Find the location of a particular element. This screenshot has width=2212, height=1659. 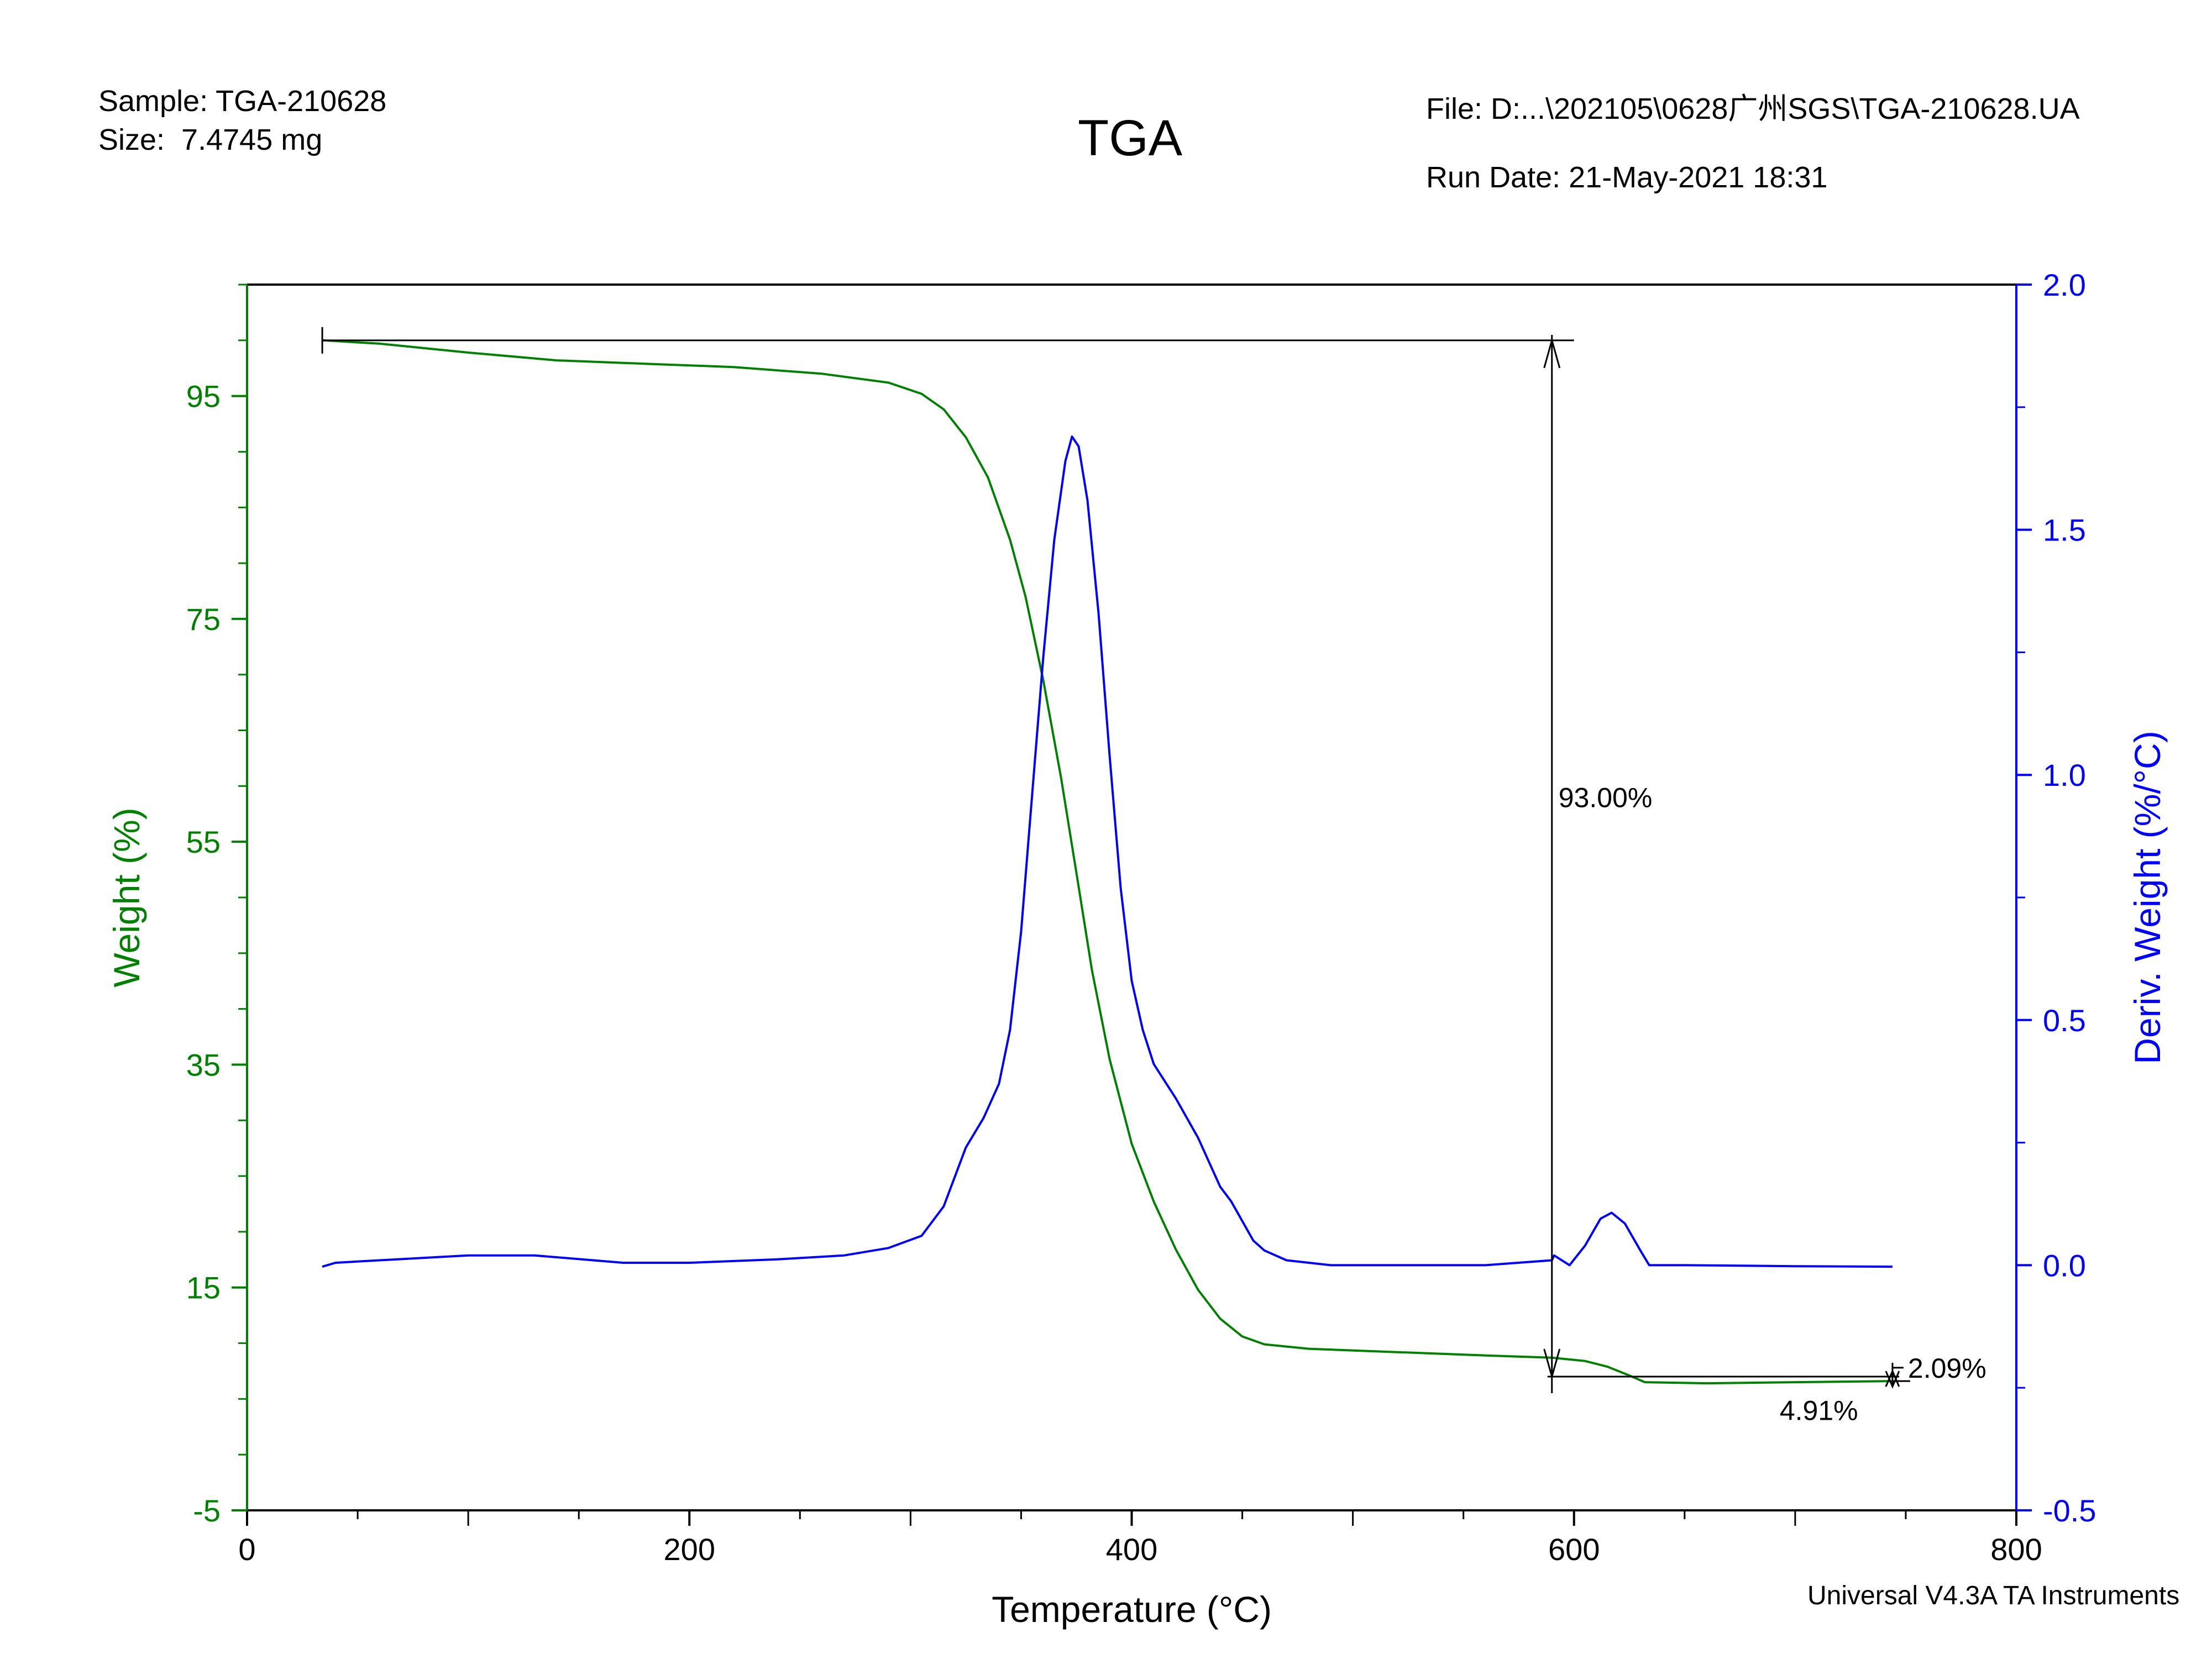

step2-arrow-bottom is located at coordinates (1892, 1378).